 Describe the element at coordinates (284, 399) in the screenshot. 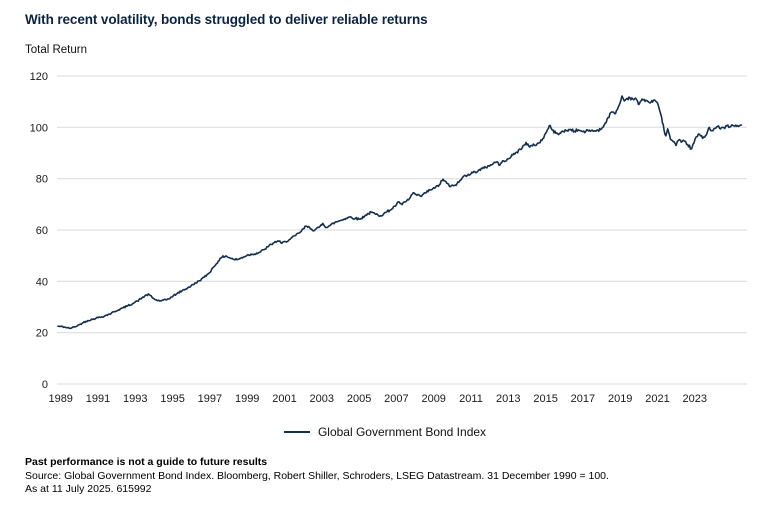

I see `x-tick-label: 2001` at that location.